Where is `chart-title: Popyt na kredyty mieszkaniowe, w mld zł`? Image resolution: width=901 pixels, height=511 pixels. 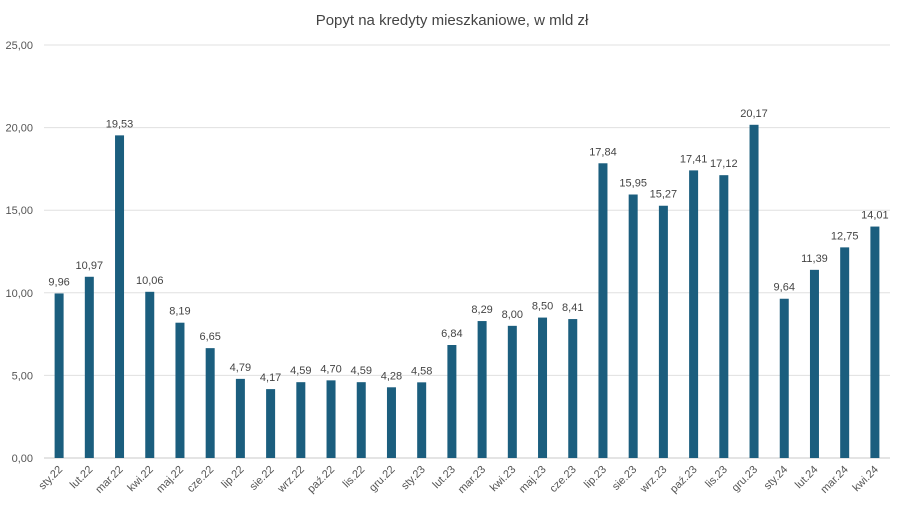 chart-title: Popyt na kredyty mieszkaniowe, w mld zł is located at coordinates (452, 20).